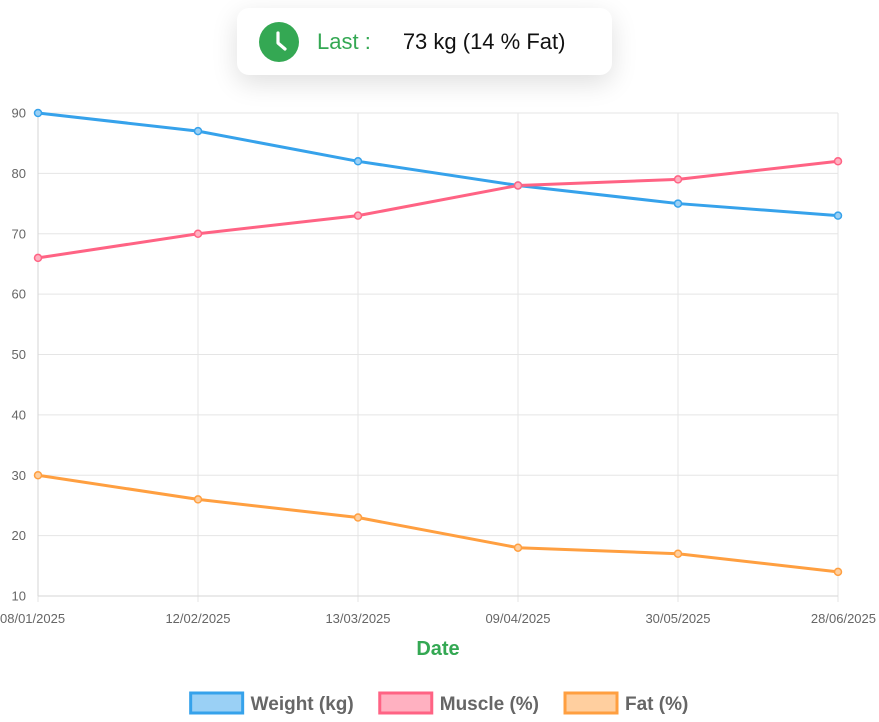 The image size is (879, 722). Describe the element at coordinates (357, 618) in the screenshot. I see `x-tick-label: 13/03/2025` at that location.